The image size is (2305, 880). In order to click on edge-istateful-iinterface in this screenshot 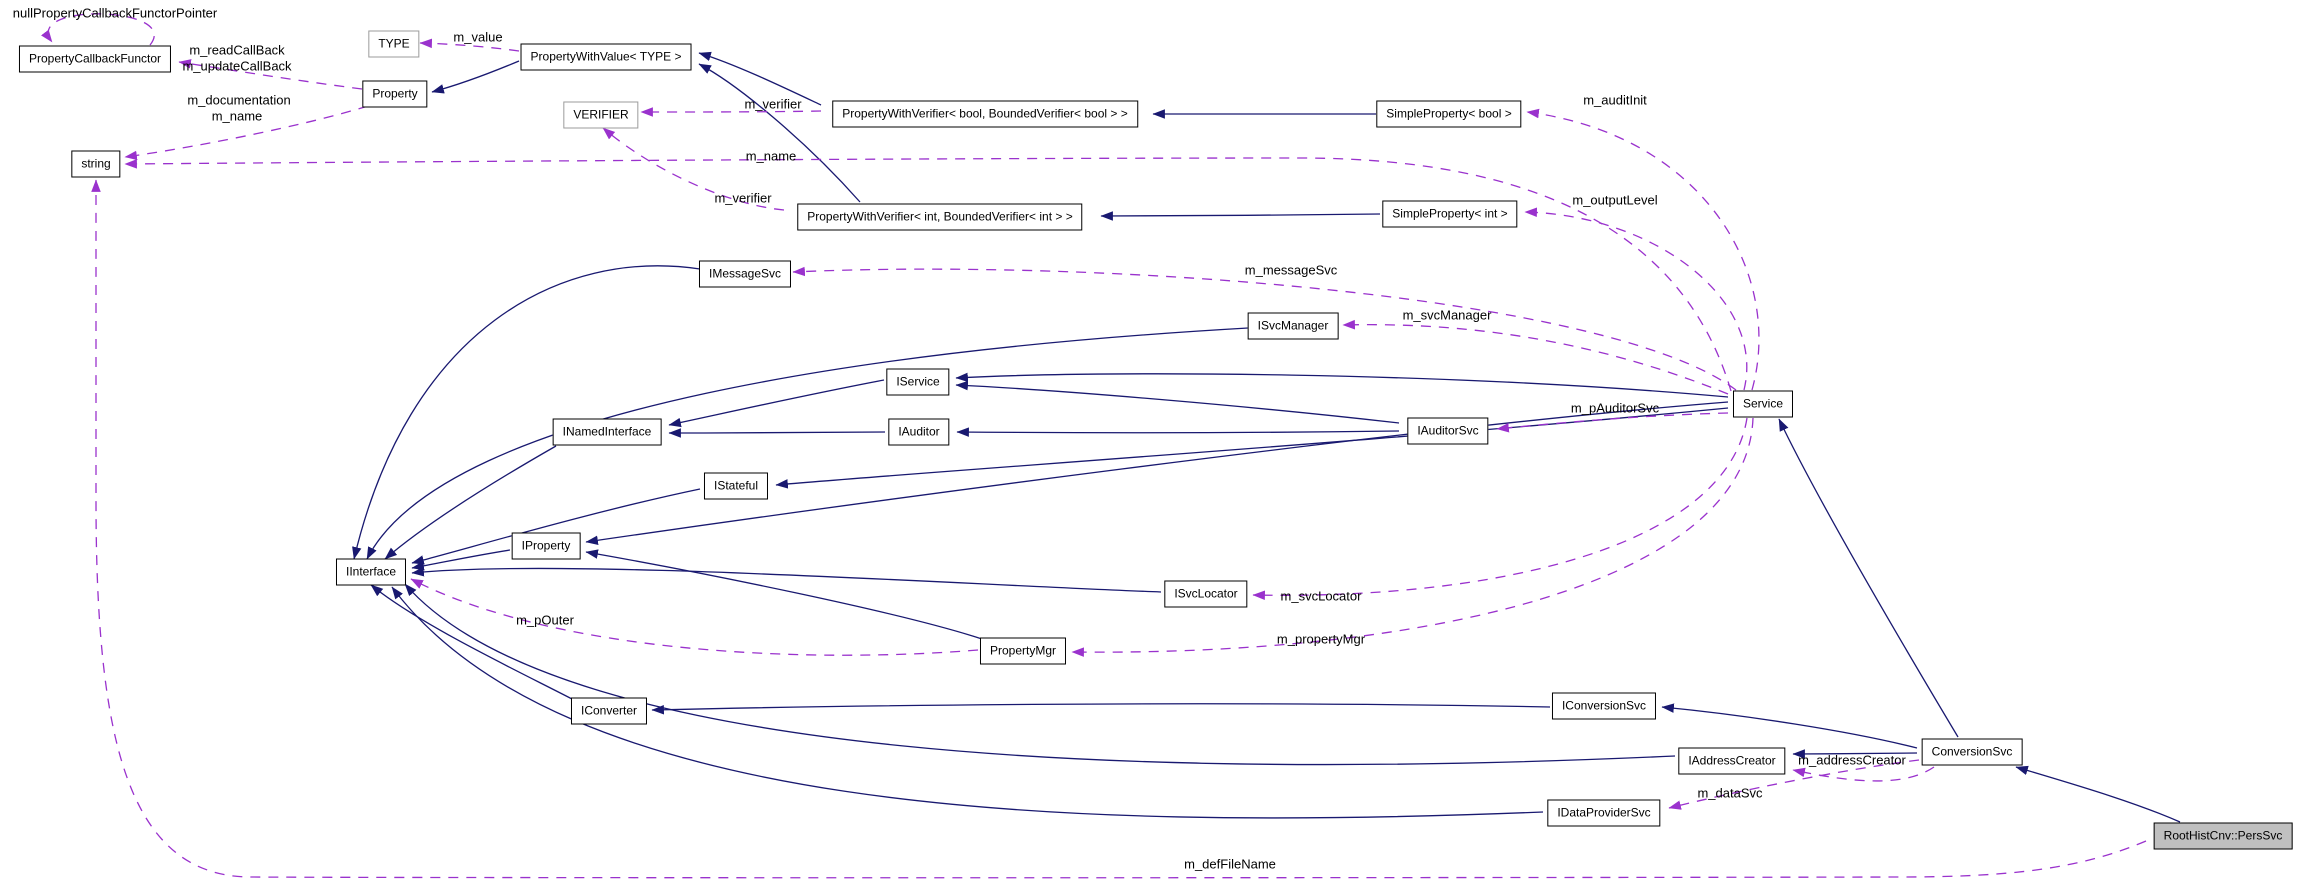, I will do `click(556, 526)`.